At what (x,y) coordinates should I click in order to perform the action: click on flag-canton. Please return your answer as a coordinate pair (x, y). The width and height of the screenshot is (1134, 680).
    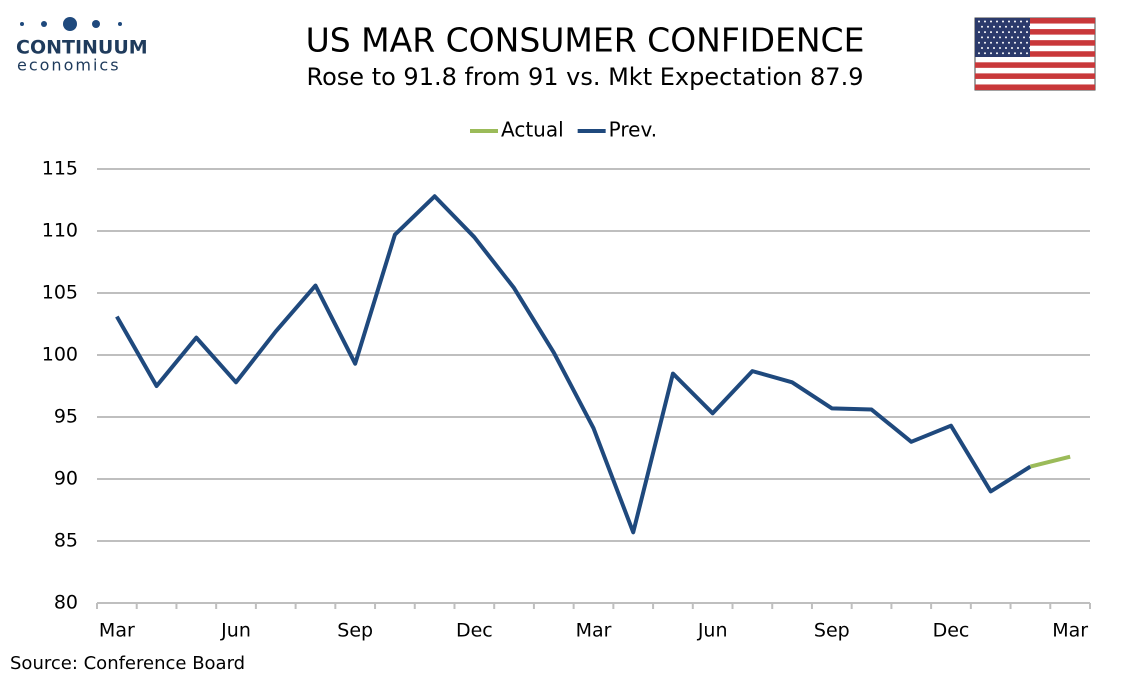
    Looking at the image, I should click on (1002, 37).